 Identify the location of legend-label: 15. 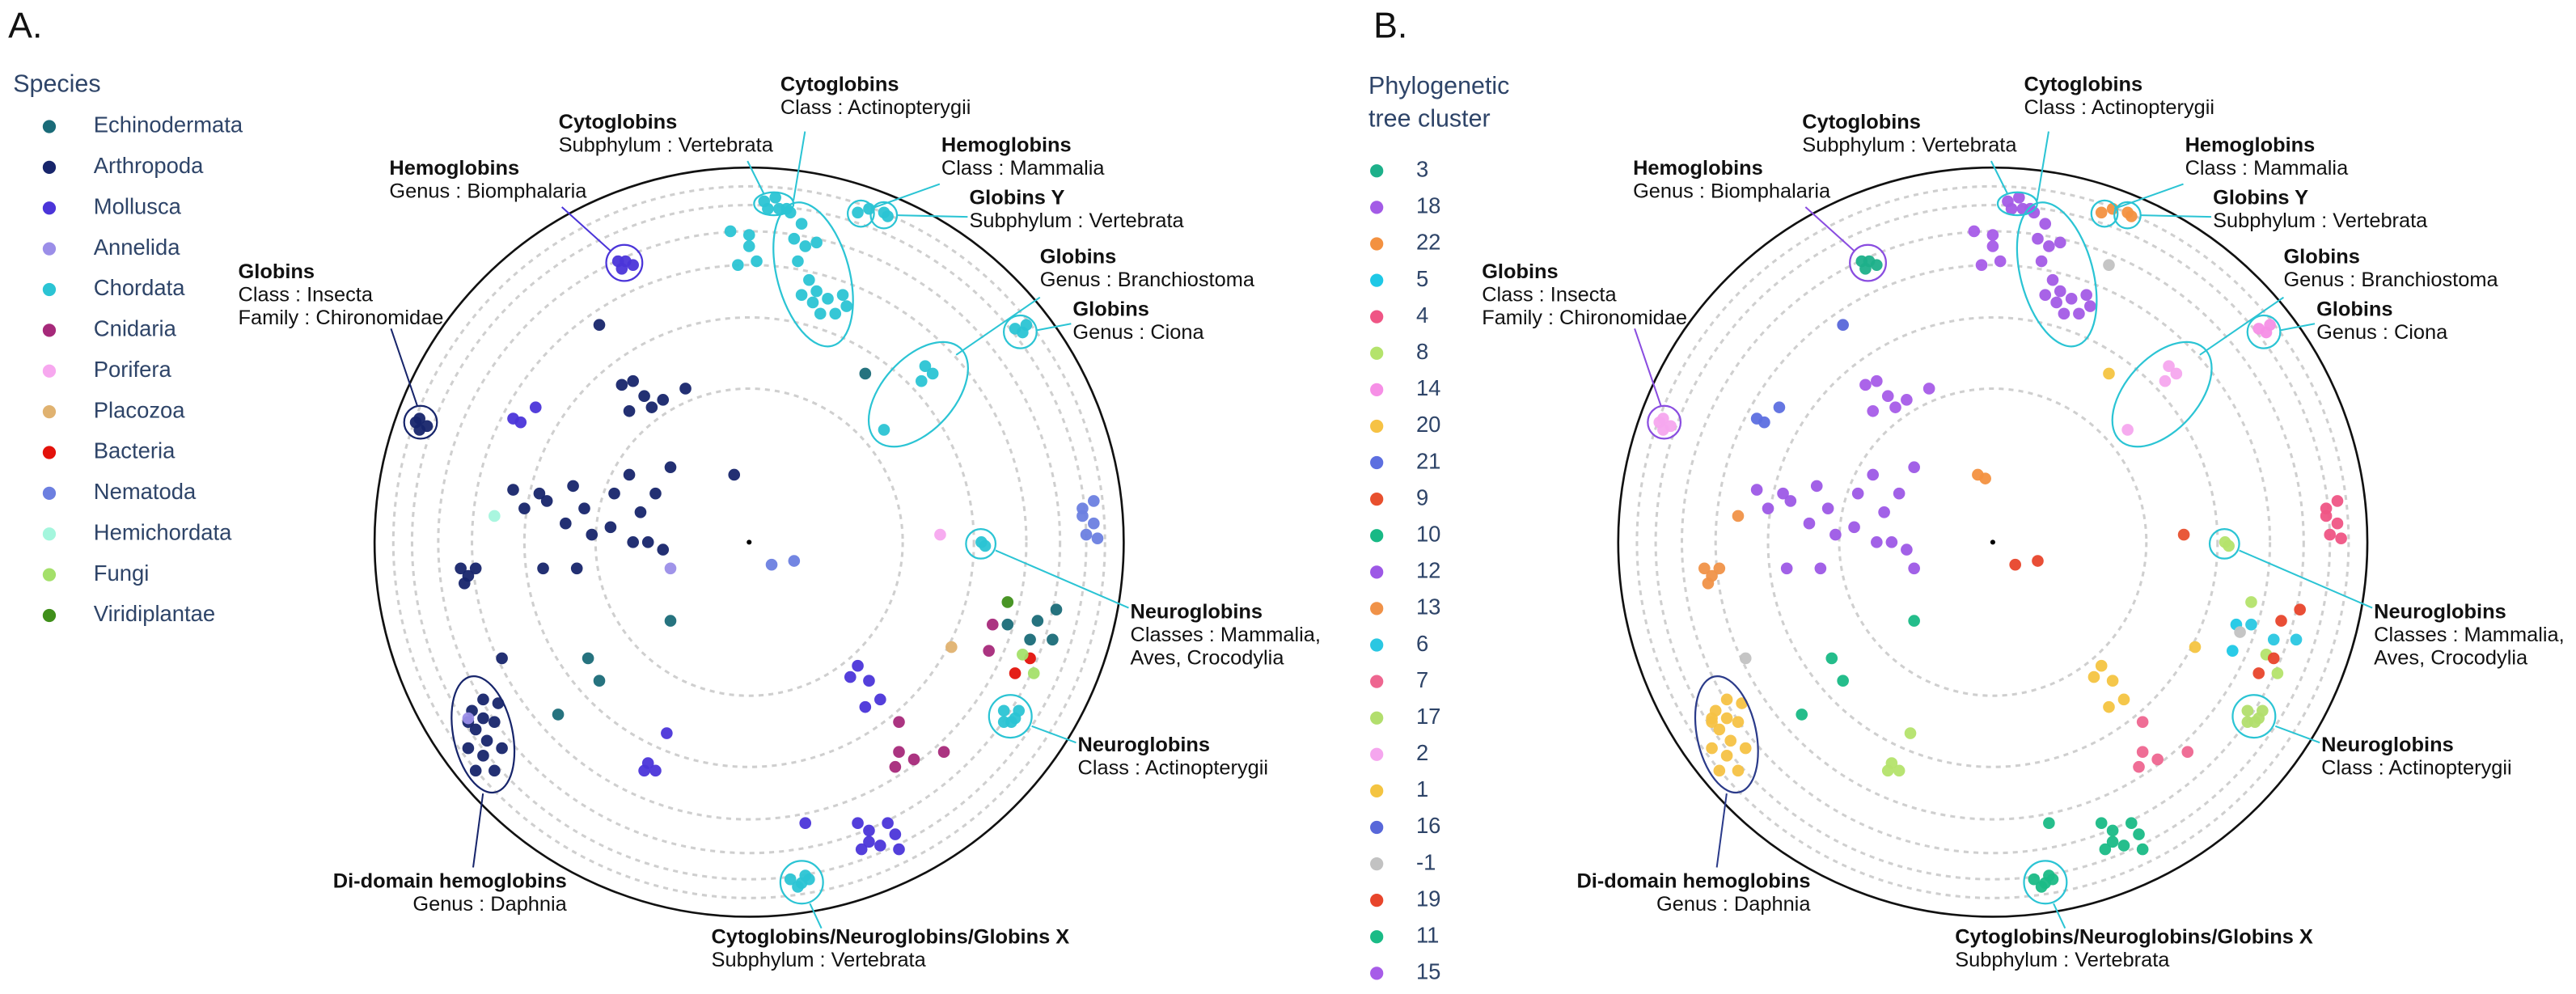
(1428, 971).